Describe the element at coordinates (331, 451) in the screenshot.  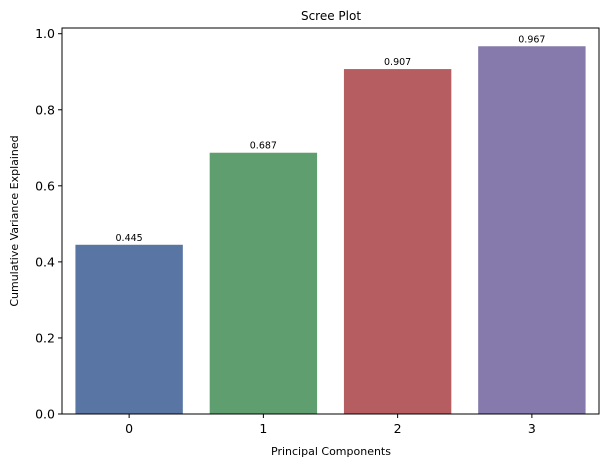
I see `x-axis-label: Principal Components` at that location.